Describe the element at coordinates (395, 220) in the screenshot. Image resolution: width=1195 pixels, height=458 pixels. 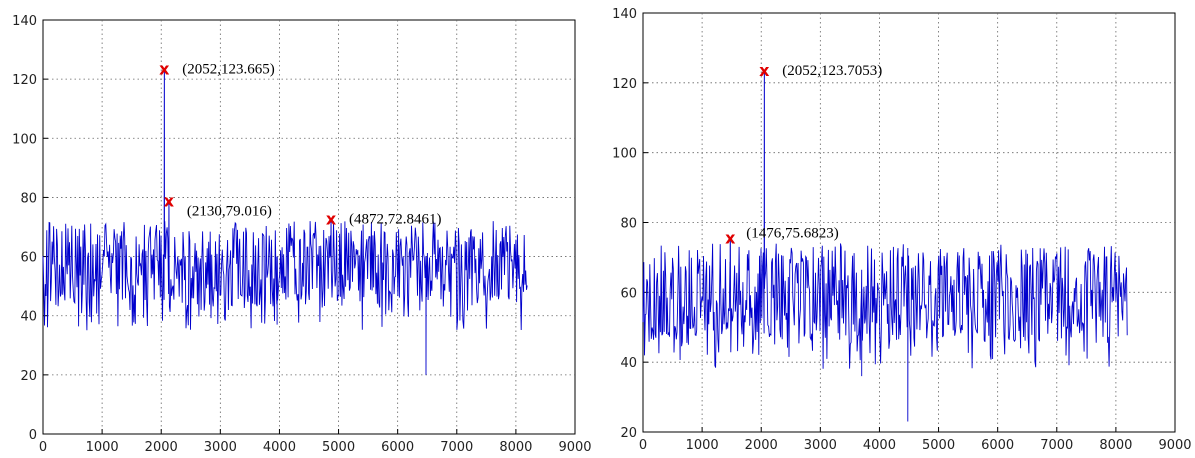
I see `peak-annotation-label: (4872,72.8461)` at that location.